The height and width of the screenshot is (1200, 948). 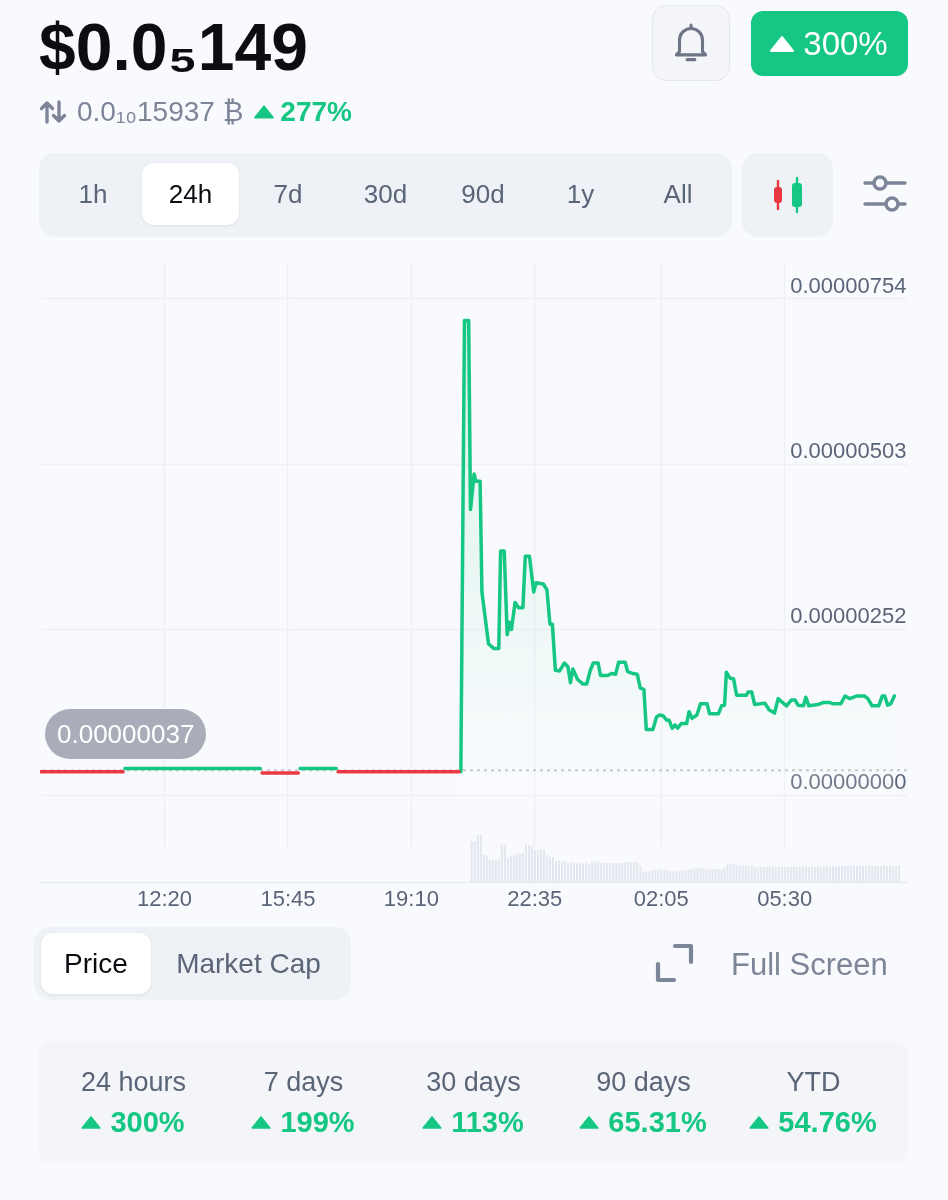 I want to click on chart-subtitle: 0.0₁₀15937 ₿, so click(x=160, y=112).